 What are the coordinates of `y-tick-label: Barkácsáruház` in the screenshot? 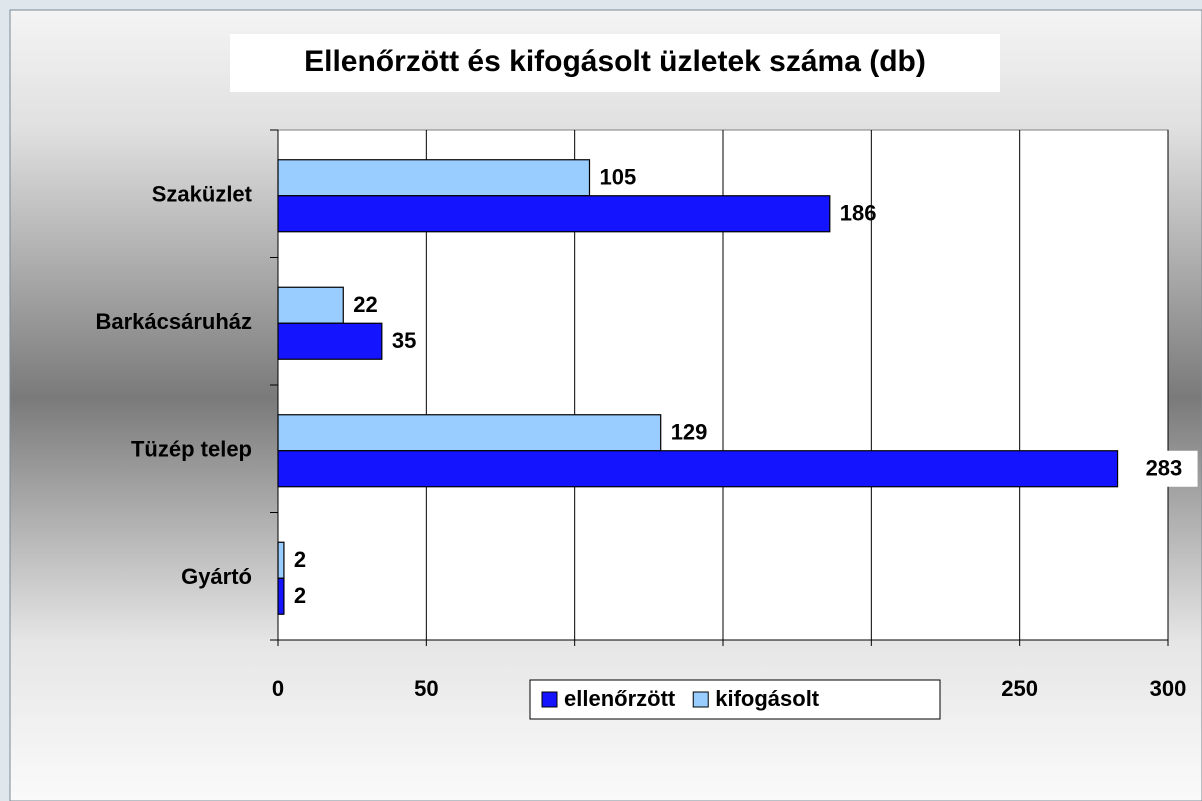 It's located at (173, 321).